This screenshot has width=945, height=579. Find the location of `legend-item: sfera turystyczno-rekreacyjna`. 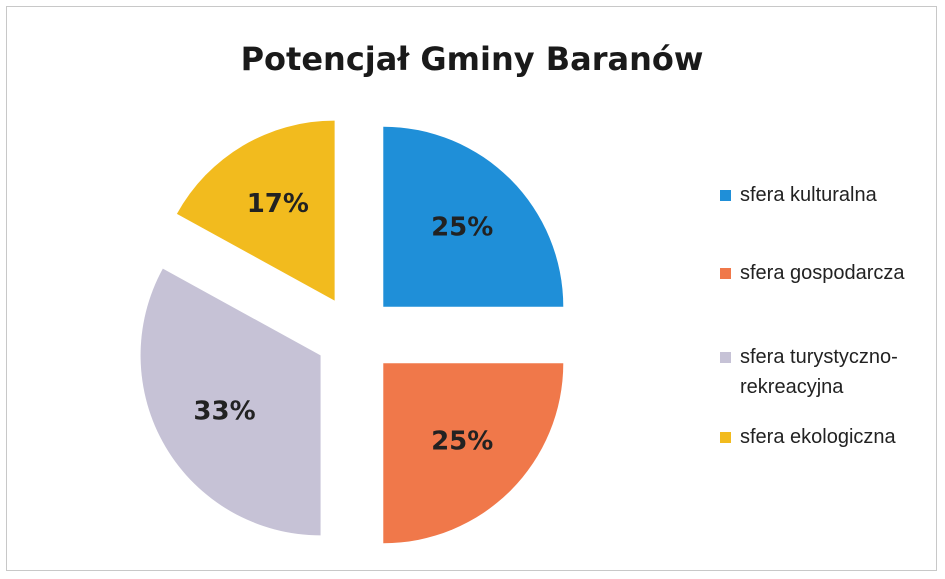

legend-item: sfera turystyczno-rekreacyjna is located at coordinates (832, 372).